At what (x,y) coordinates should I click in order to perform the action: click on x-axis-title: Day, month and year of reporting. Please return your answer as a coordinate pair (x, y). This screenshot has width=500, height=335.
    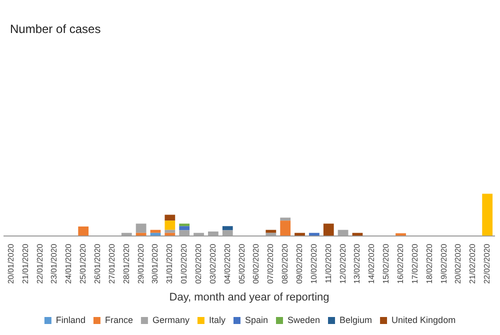
    Looking at the image, I should click on (249, 297).